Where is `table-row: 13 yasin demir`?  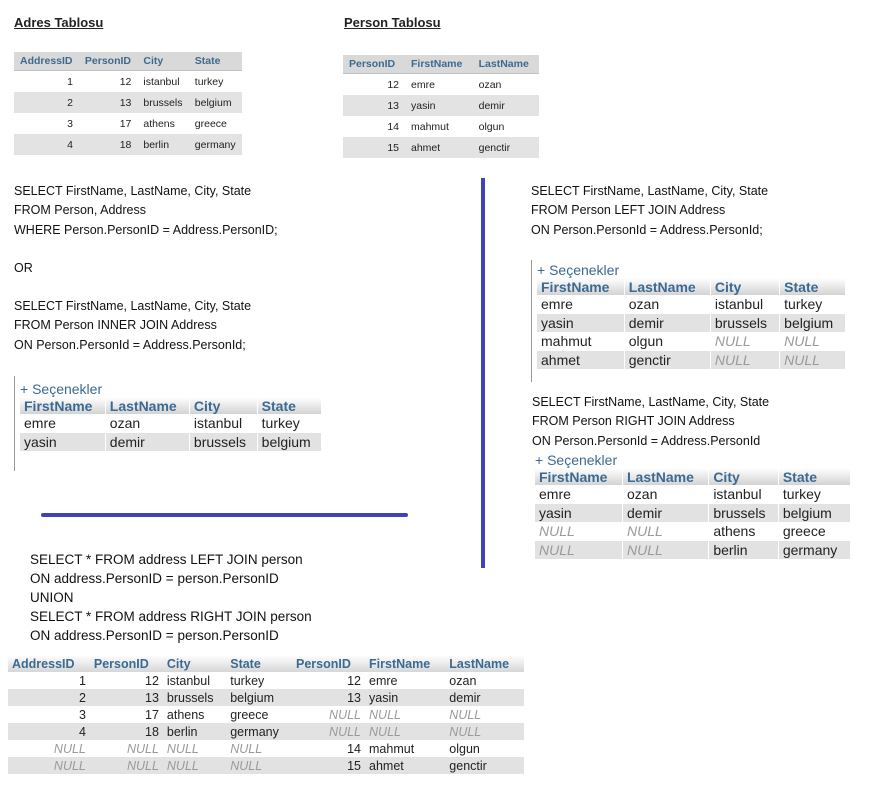 table-row: 13 yasin demir is located at coordinates (441, 105).